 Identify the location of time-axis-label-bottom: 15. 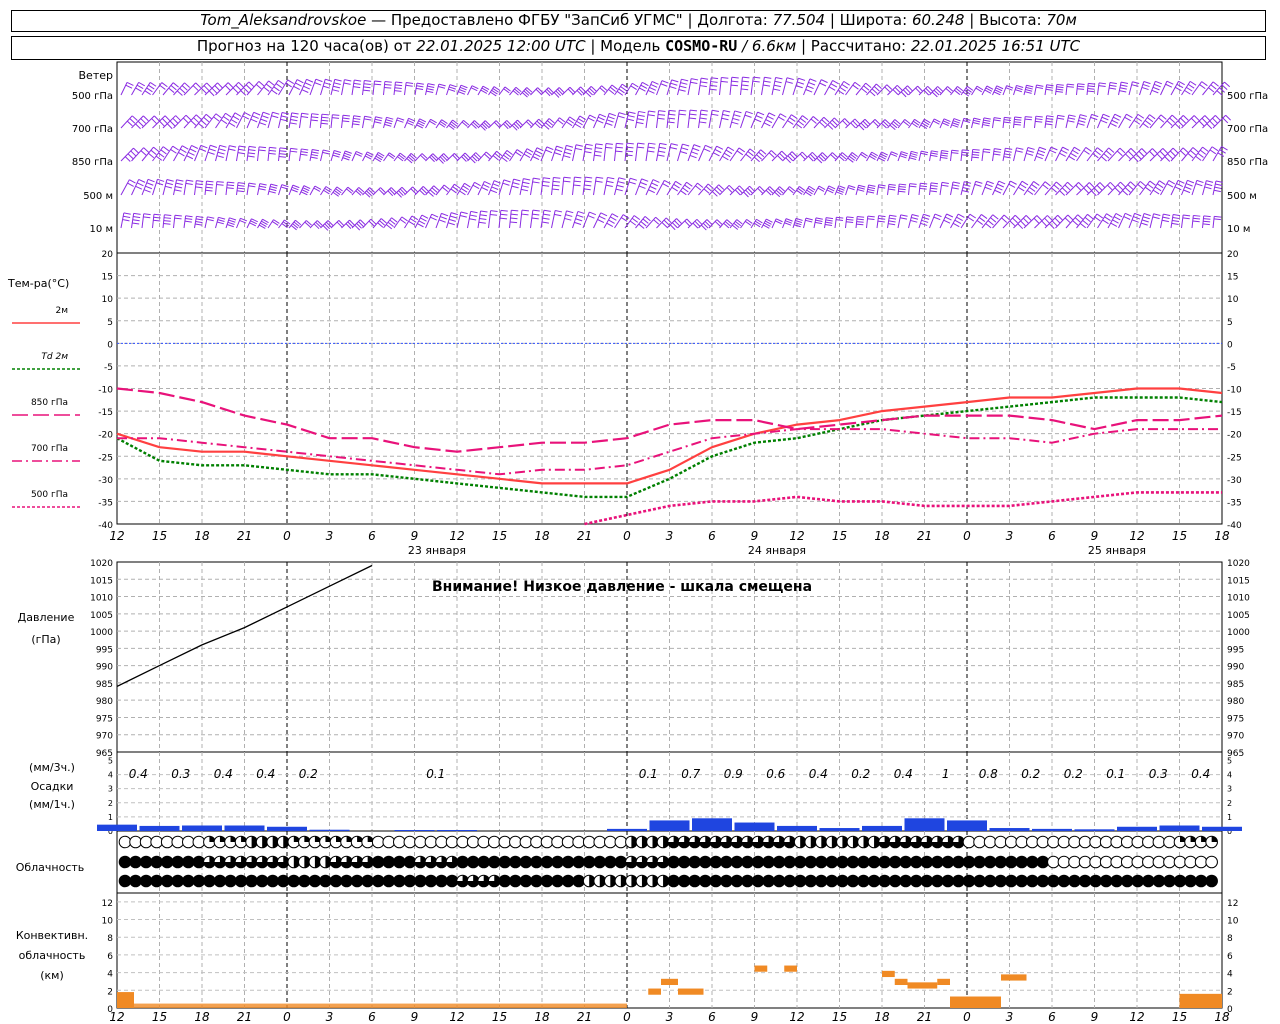
(159, 1017).